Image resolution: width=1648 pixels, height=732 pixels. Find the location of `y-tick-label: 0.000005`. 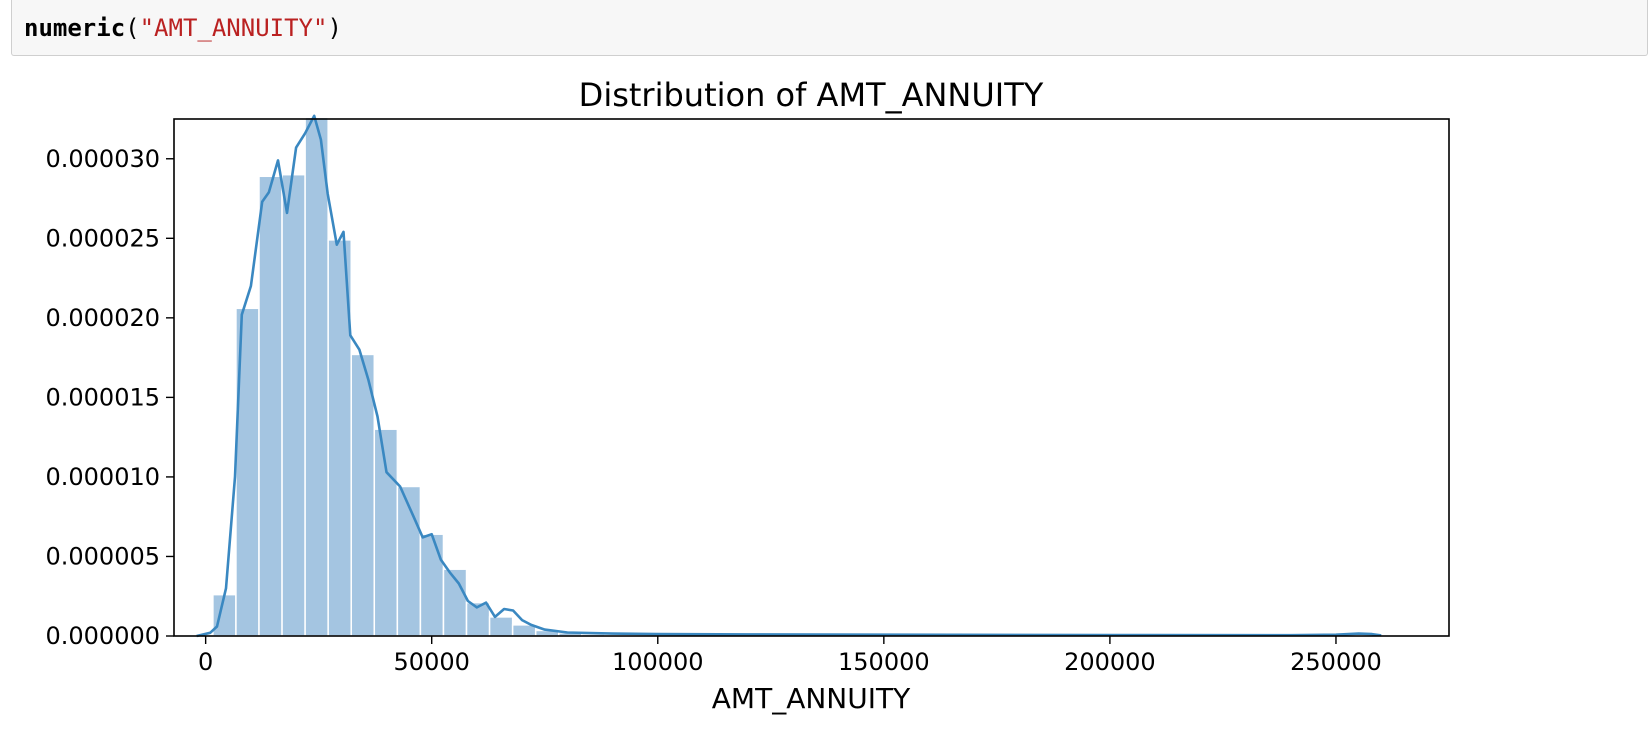

y-tick-label: 0.000005 is located at coordinates (102, 556).